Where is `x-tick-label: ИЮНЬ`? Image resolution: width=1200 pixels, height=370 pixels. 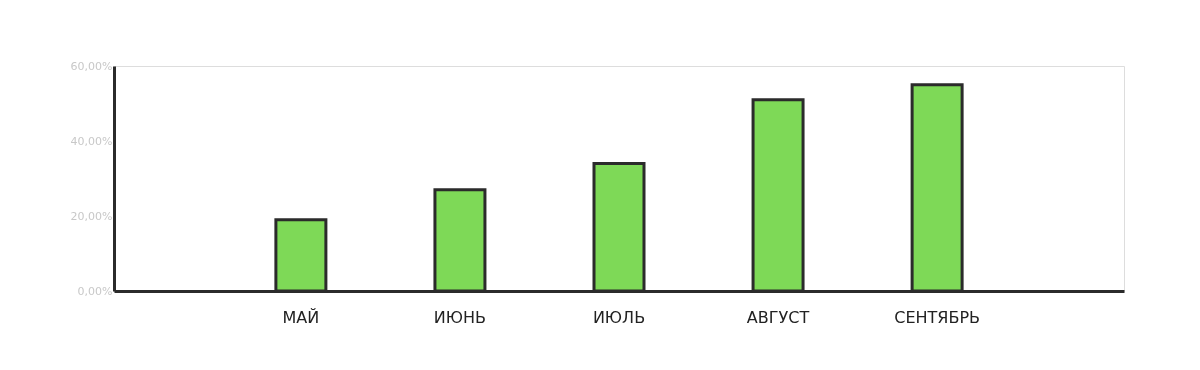
x-tick-label: ИЮНЬ is located at coordinates (460, 317).